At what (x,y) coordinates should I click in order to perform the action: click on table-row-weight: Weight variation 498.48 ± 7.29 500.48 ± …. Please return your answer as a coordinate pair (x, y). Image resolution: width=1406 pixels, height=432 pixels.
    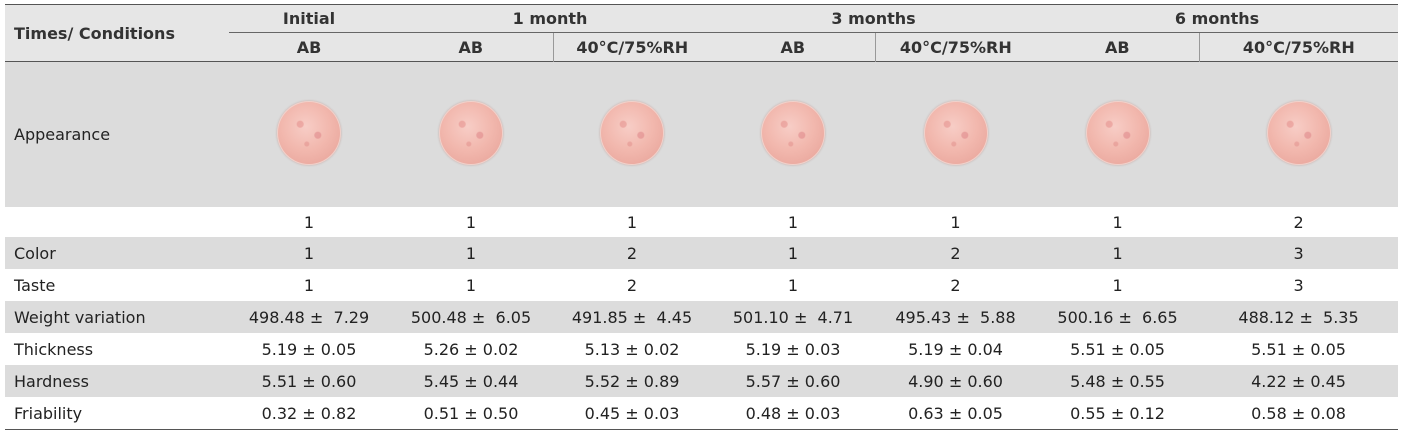
    Looking at the image, I should click on (702, 317).